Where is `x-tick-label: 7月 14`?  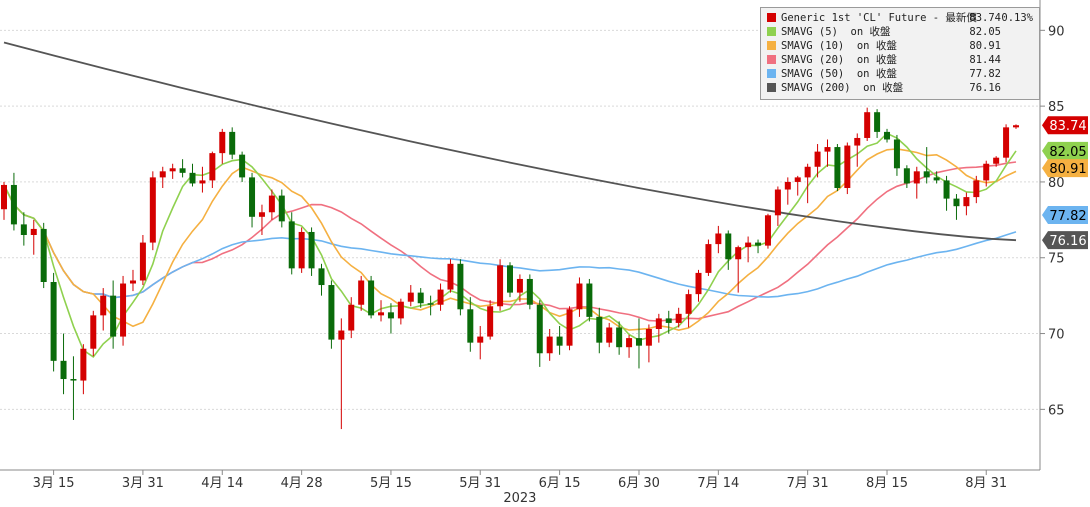 x-tick-label: 7月 14 is located at coordinates (718, 483).